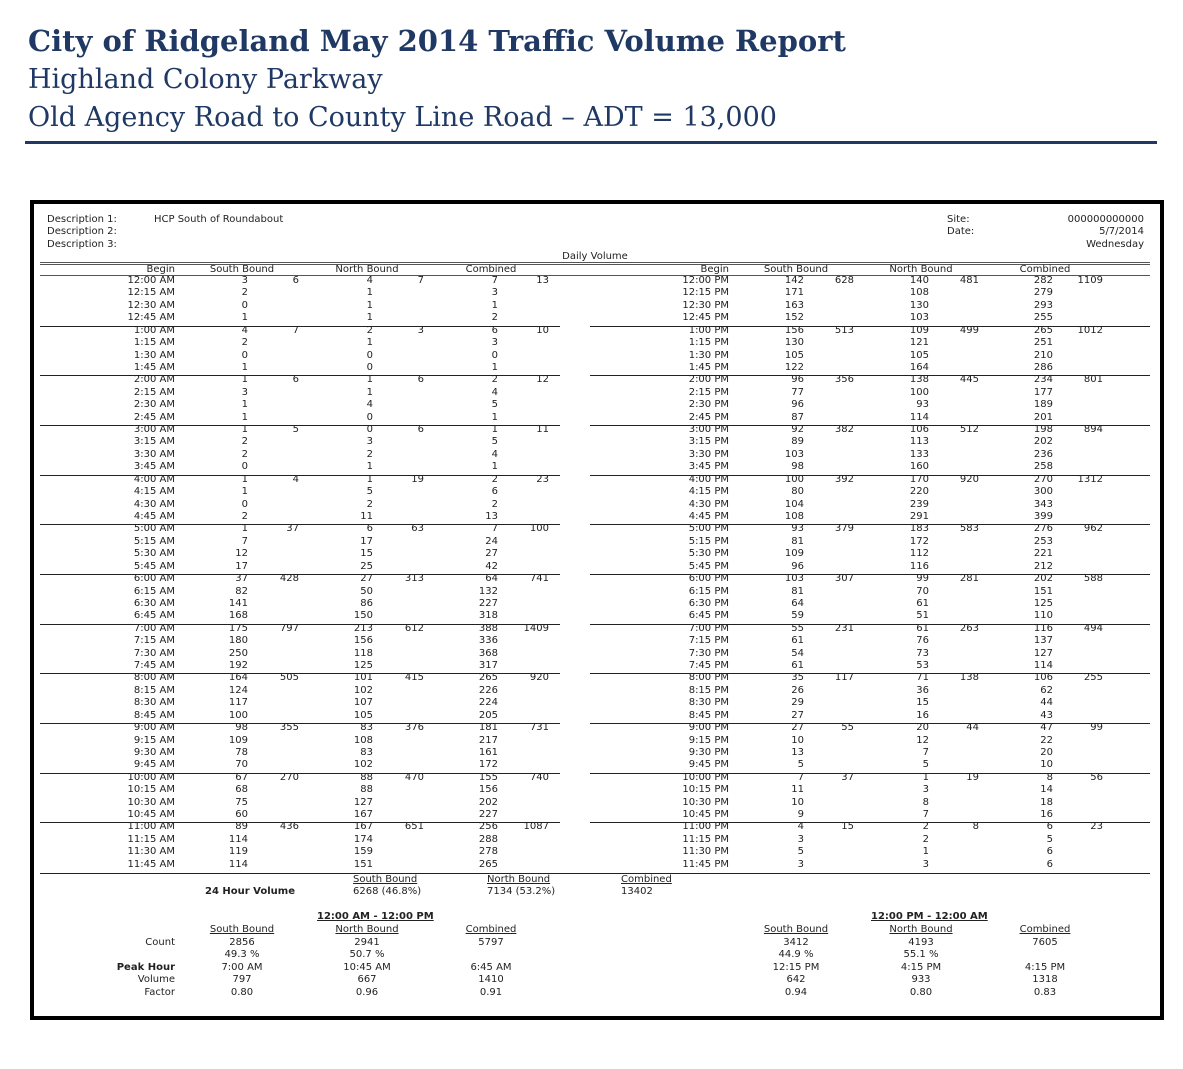 This screenshot has width=1183, height=1069. What do you see at coordinates (844, 330) in the screenshot?
I see `south-bound-hour-total: 513` at bounding box center [844, 330].